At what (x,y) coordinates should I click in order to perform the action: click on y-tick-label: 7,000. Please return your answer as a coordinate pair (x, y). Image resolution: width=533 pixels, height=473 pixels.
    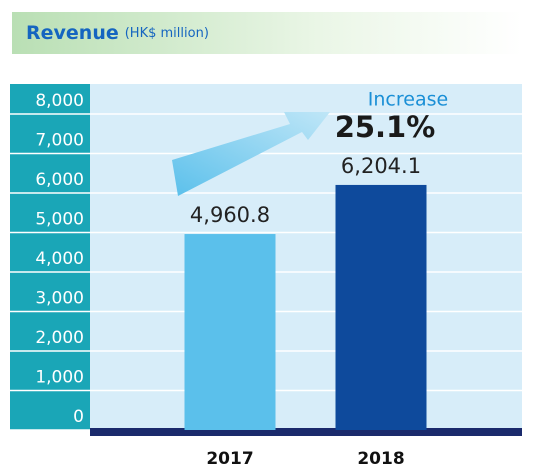
    Looking at the image, I should click on (59, 141).